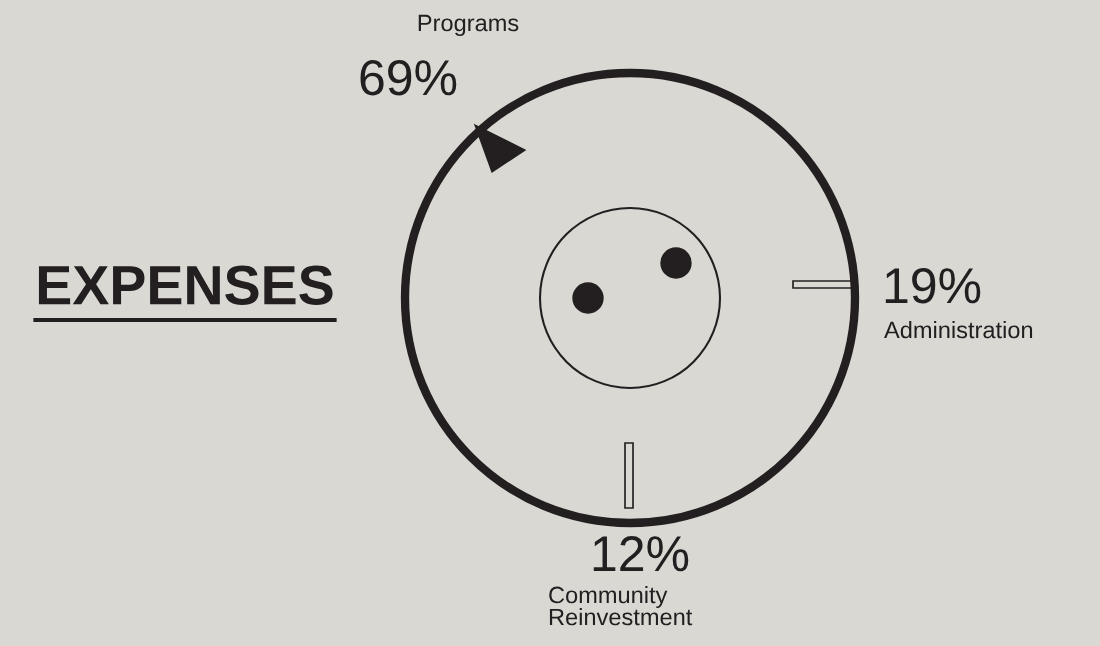  I want to click on category-label: Administration, so click(958, 330).